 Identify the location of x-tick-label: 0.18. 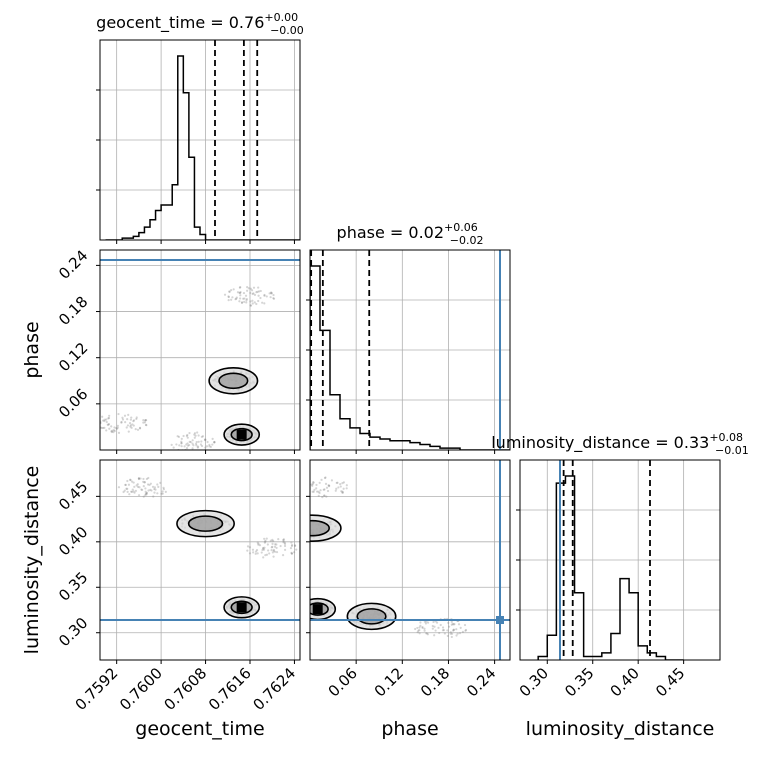
(435, 682).